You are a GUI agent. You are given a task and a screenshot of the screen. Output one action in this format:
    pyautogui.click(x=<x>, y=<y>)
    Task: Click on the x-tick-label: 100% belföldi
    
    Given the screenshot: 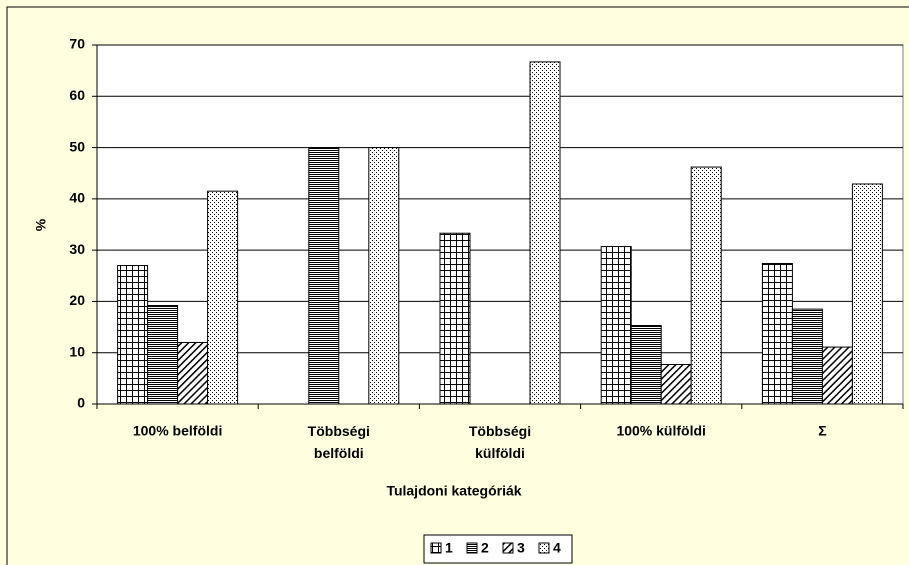 What is the action you would take?
    pyautogui.click(x=177, y=431)
    